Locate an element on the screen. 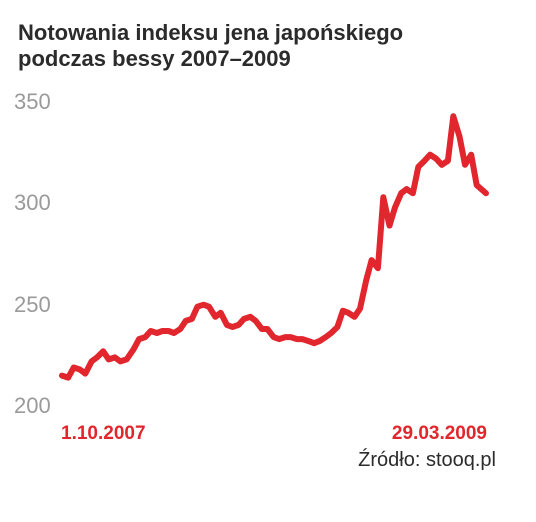  y-tick-label: 200 is located at coordinates (32, 405).